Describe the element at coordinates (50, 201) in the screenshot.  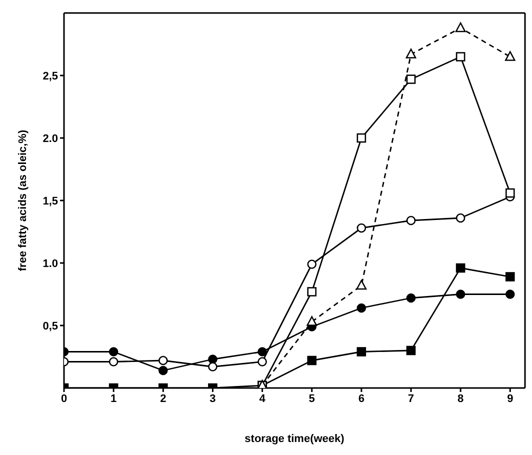
I see `y-tick-label: 1,5` at that location.